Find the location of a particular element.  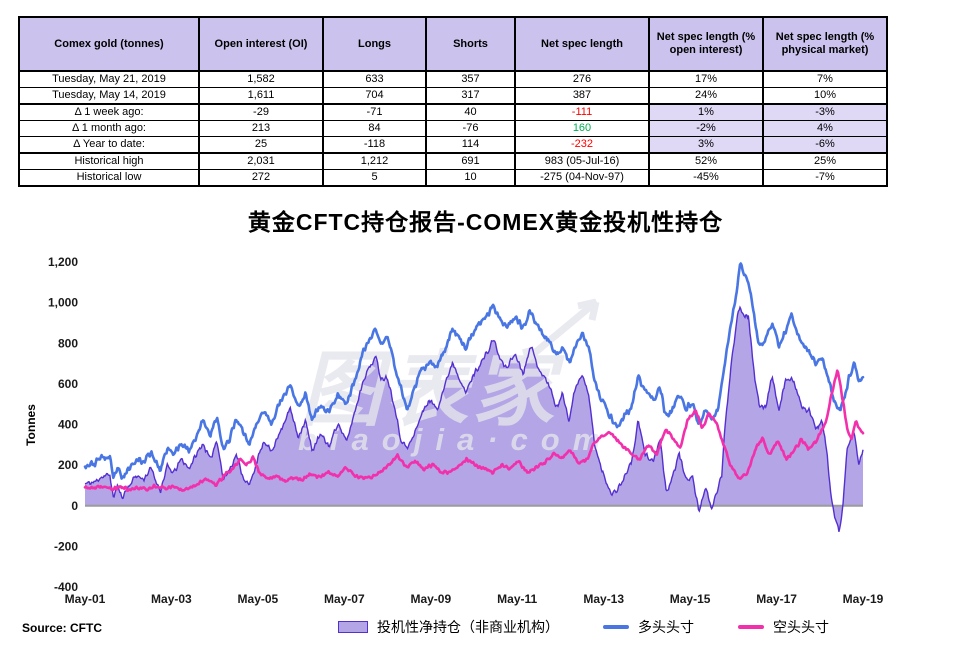

legend-item-longs: 多头头寸 is located at coordinates (648, 627).